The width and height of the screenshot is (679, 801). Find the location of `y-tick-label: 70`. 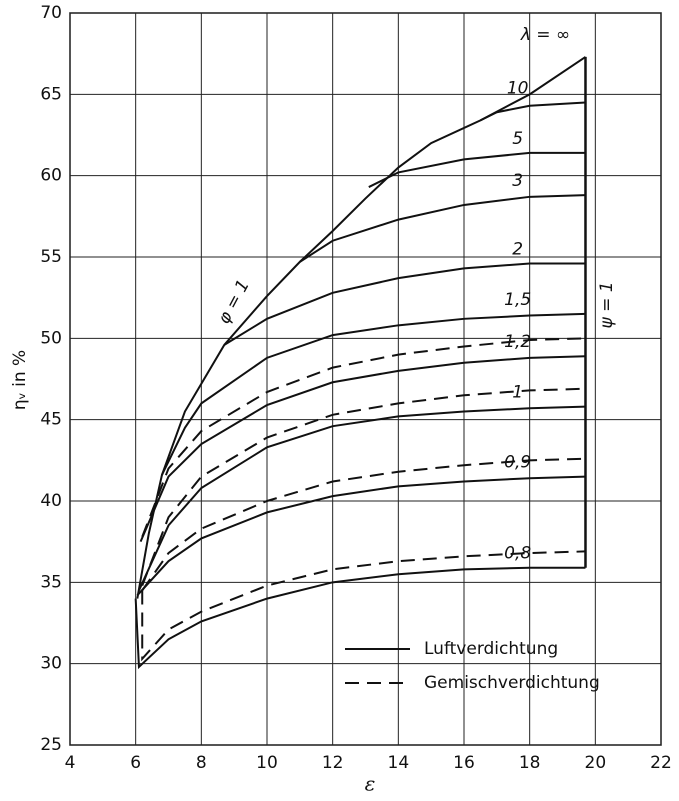

y-tick-label: 70 is located at coordinates (51, 13).